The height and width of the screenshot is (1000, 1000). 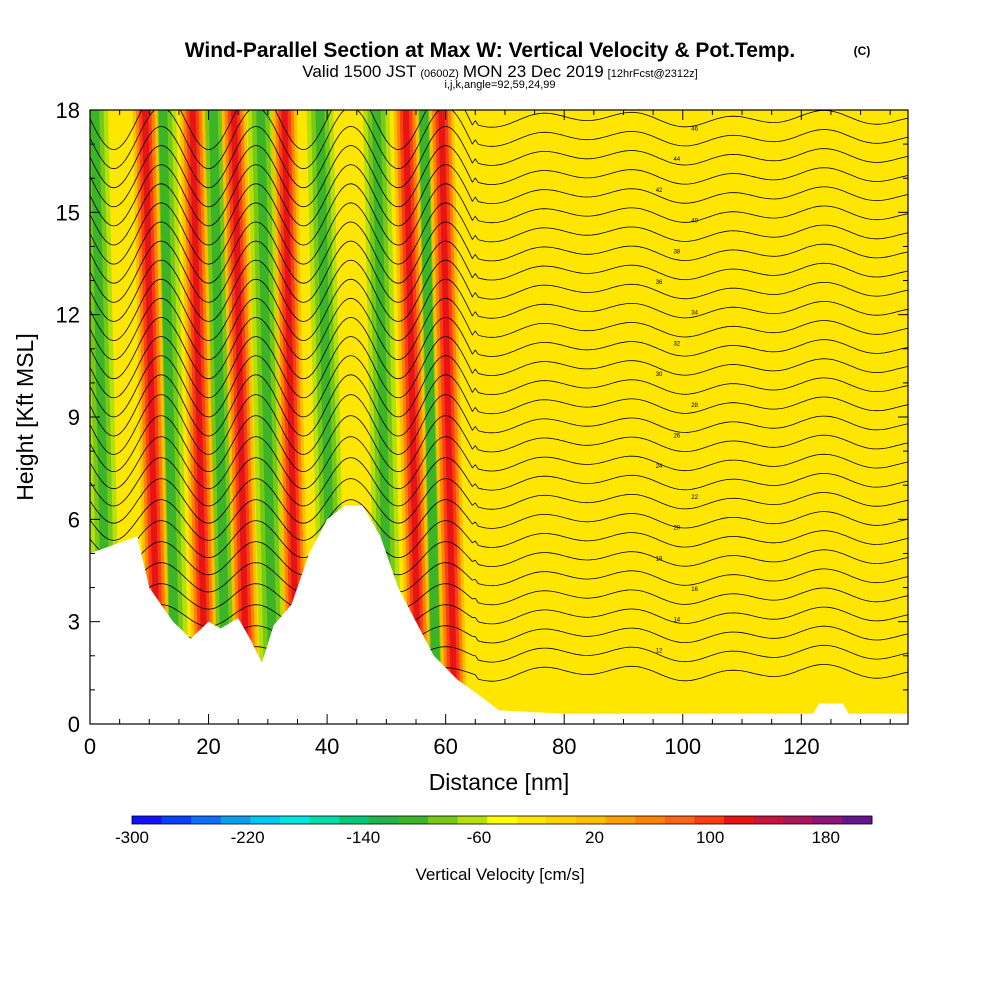 What do you see at coordinates (710, 837) in the screenshot?
I see `colorbar-tick-label: 100` at bounding box center [710, 837].